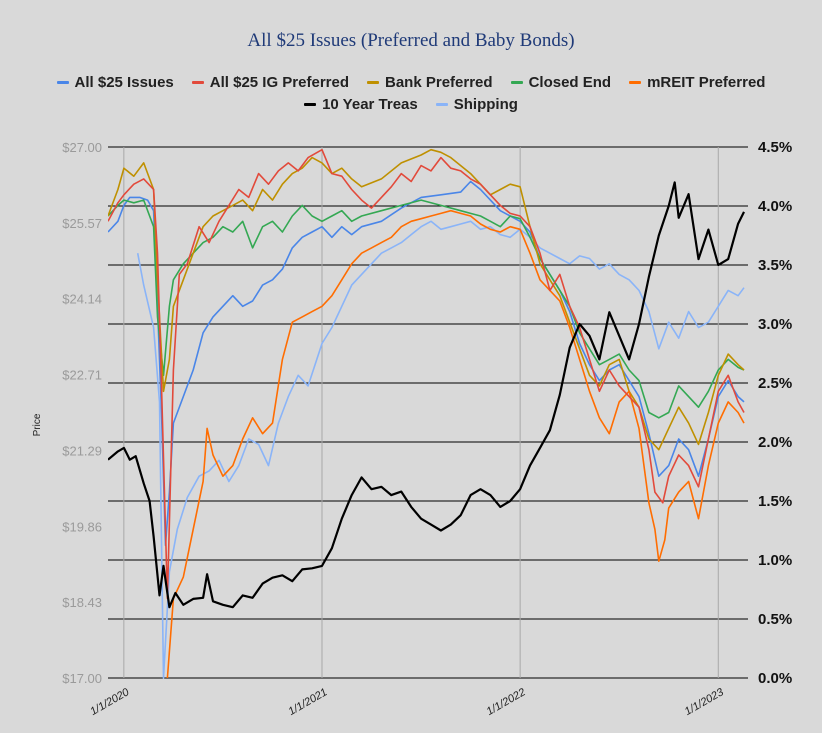  What do you see at coordinates (705, 702) in the screenshot?
I see `x-tick-label: 1/1/2023` at bounding box center [705, 702].